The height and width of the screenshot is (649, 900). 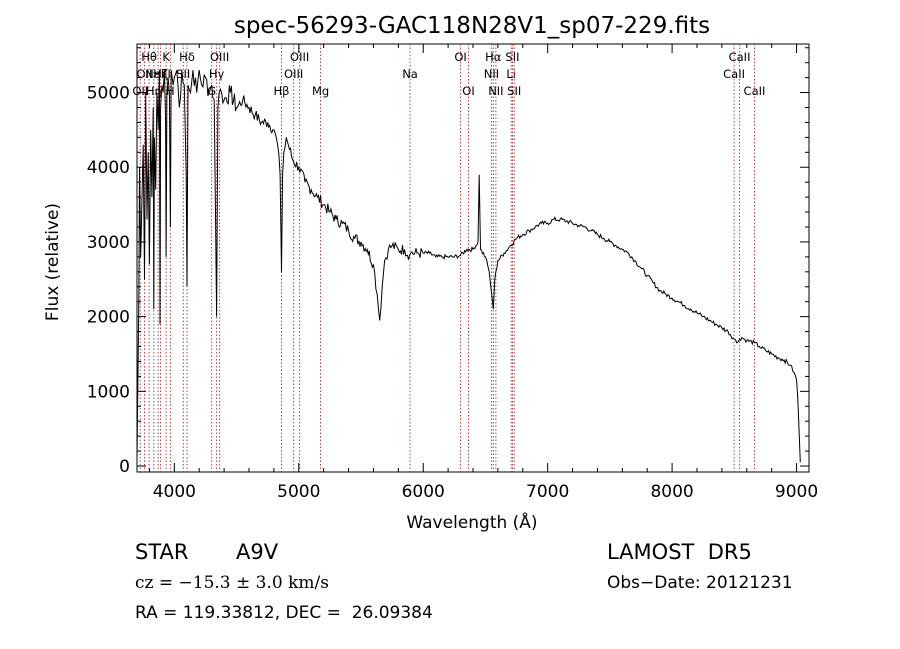 I want to click on line-marker-label: K, so click(x=166, y=57).